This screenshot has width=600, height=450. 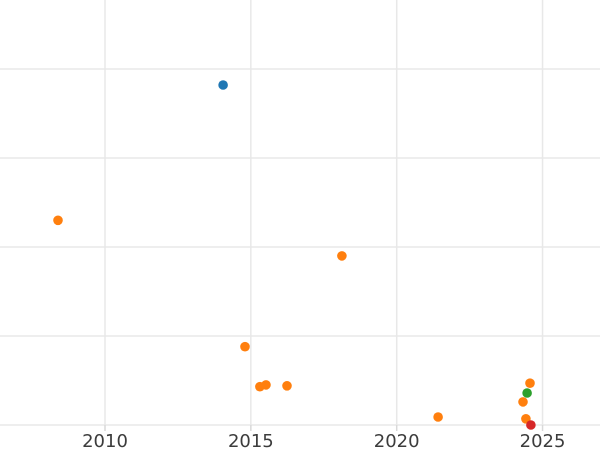 What do you see at coordinates (223, 85) in the screenshot?
I see `data-point-blue` at bounding box center [223, 85].